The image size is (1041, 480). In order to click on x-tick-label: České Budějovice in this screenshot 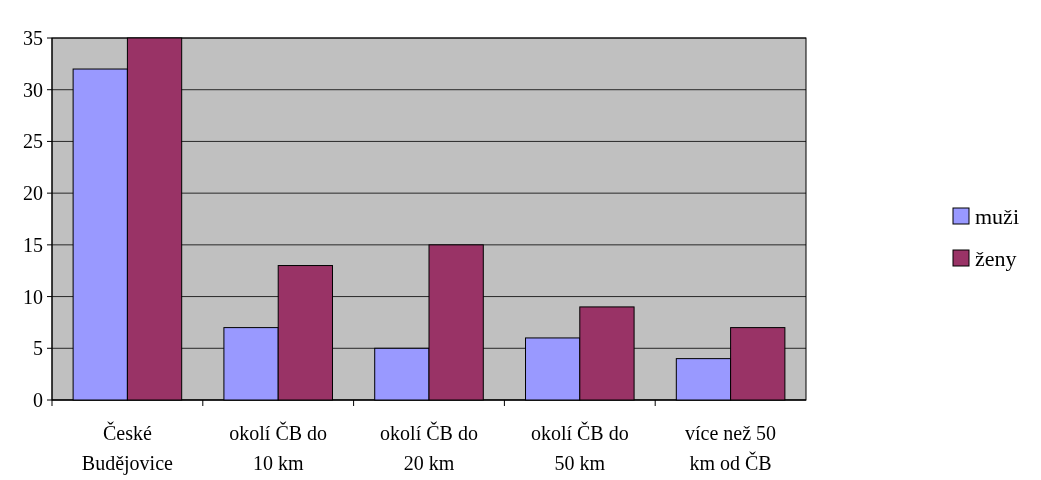, I will do `click(127, 448)`.